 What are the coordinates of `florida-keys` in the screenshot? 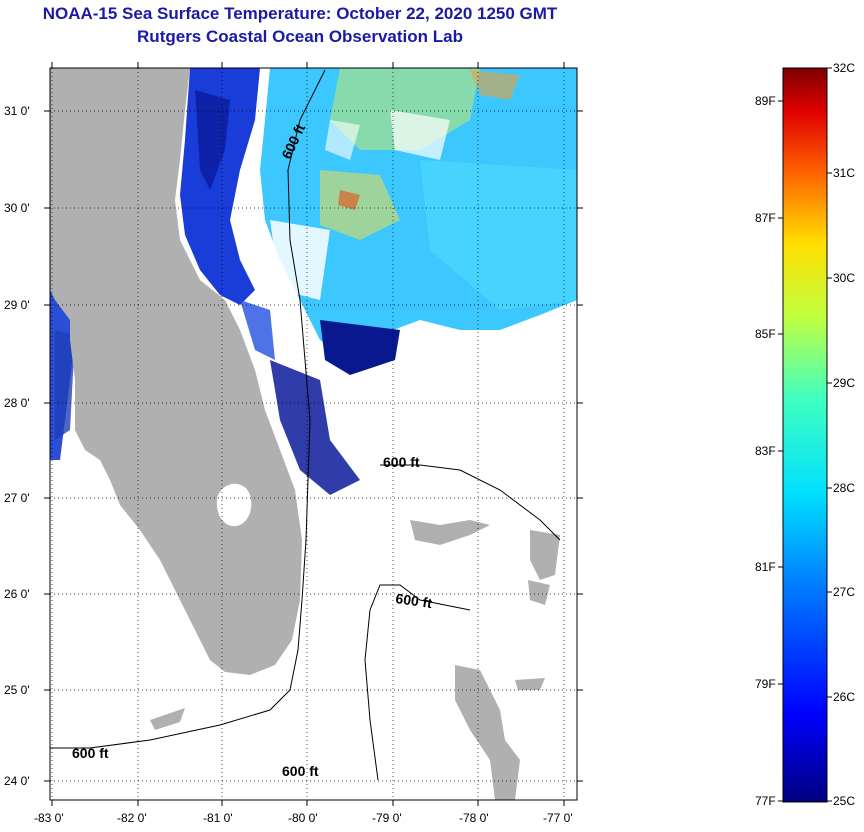 It's located at (167, 719).